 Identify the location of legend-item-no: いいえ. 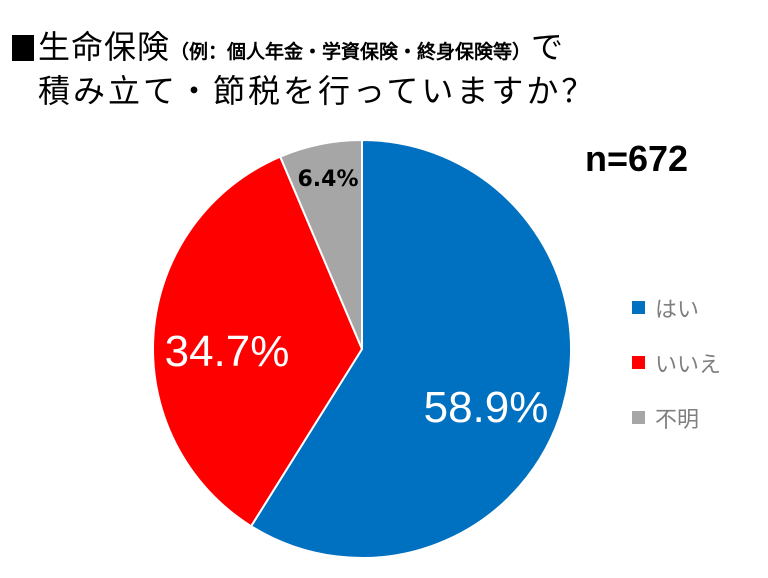
(676, 362).